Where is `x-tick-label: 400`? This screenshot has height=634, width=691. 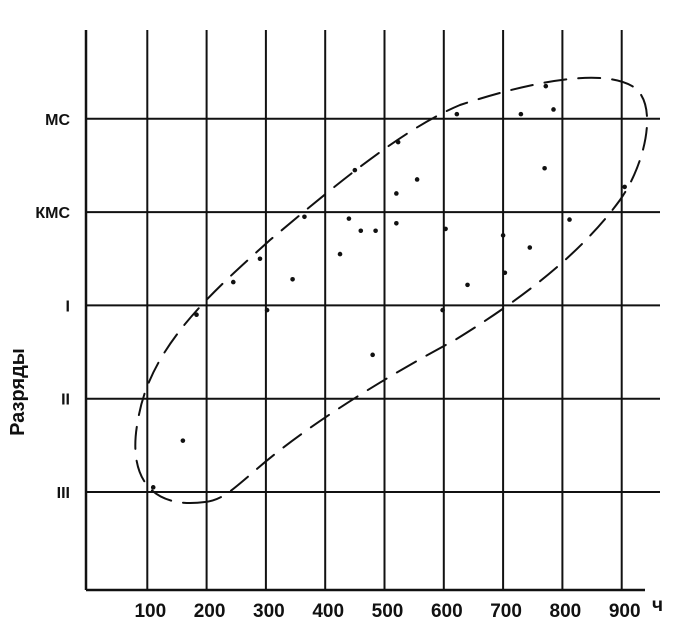
x-tick-label: 400 is located at coordinates (328, 611).